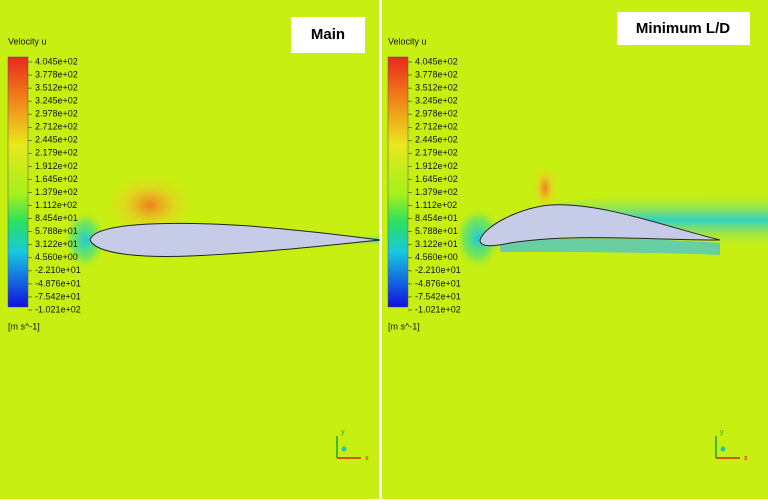 This screenshot has width=768, height=504. I want to click on panel-title: Main, so click(328, 34).